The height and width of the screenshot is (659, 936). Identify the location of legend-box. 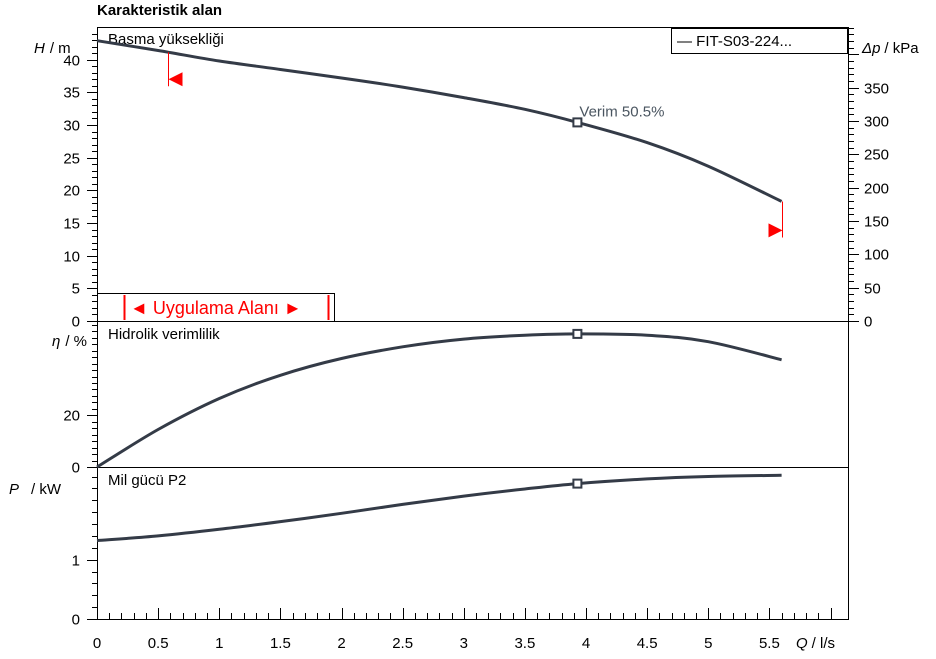
(759, 41).